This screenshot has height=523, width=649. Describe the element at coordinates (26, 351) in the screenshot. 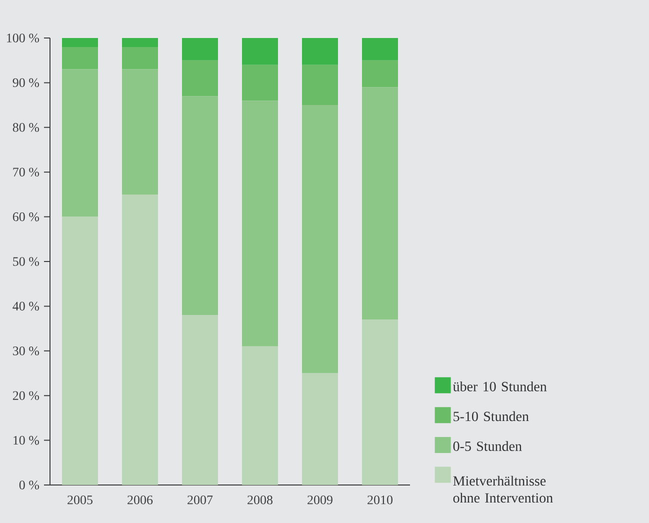

I see `y-tick-label: 30 %` at that location.